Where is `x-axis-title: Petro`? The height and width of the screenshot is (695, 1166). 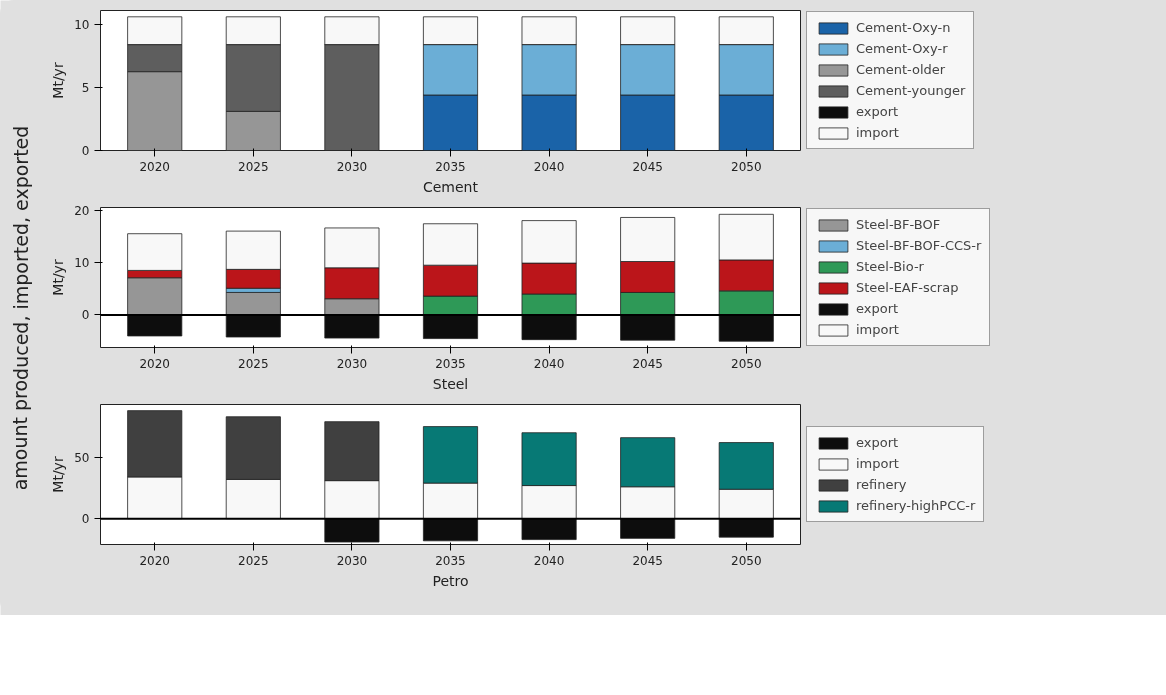
x-axis-title: Petro is located at coordinates (450, 580).